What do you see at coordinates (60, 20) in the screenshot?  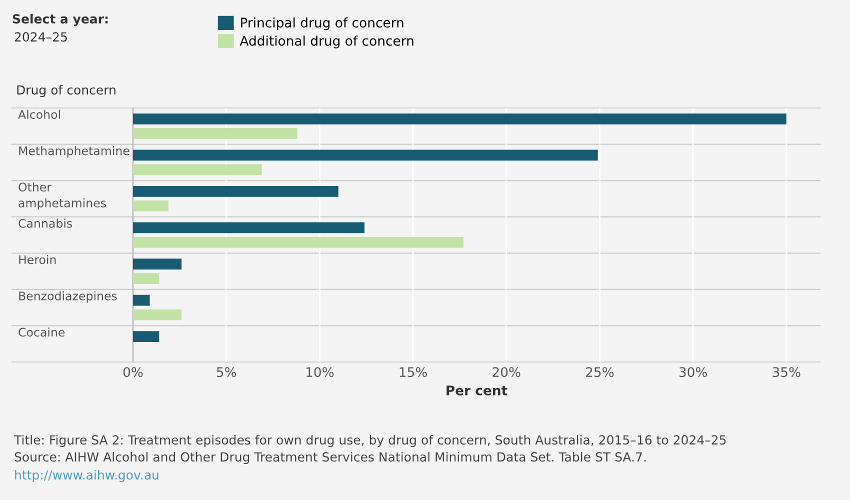 I see `text: Select a year:` at bounding box center [60, 20].